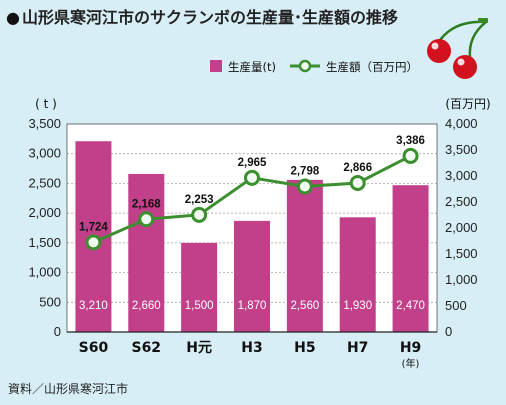 This screenshot has height=405, width=506. Describe the element at coordinates (44, 242) in the screenshot. I see `left-axis-tick-label: 1,500` at that location.